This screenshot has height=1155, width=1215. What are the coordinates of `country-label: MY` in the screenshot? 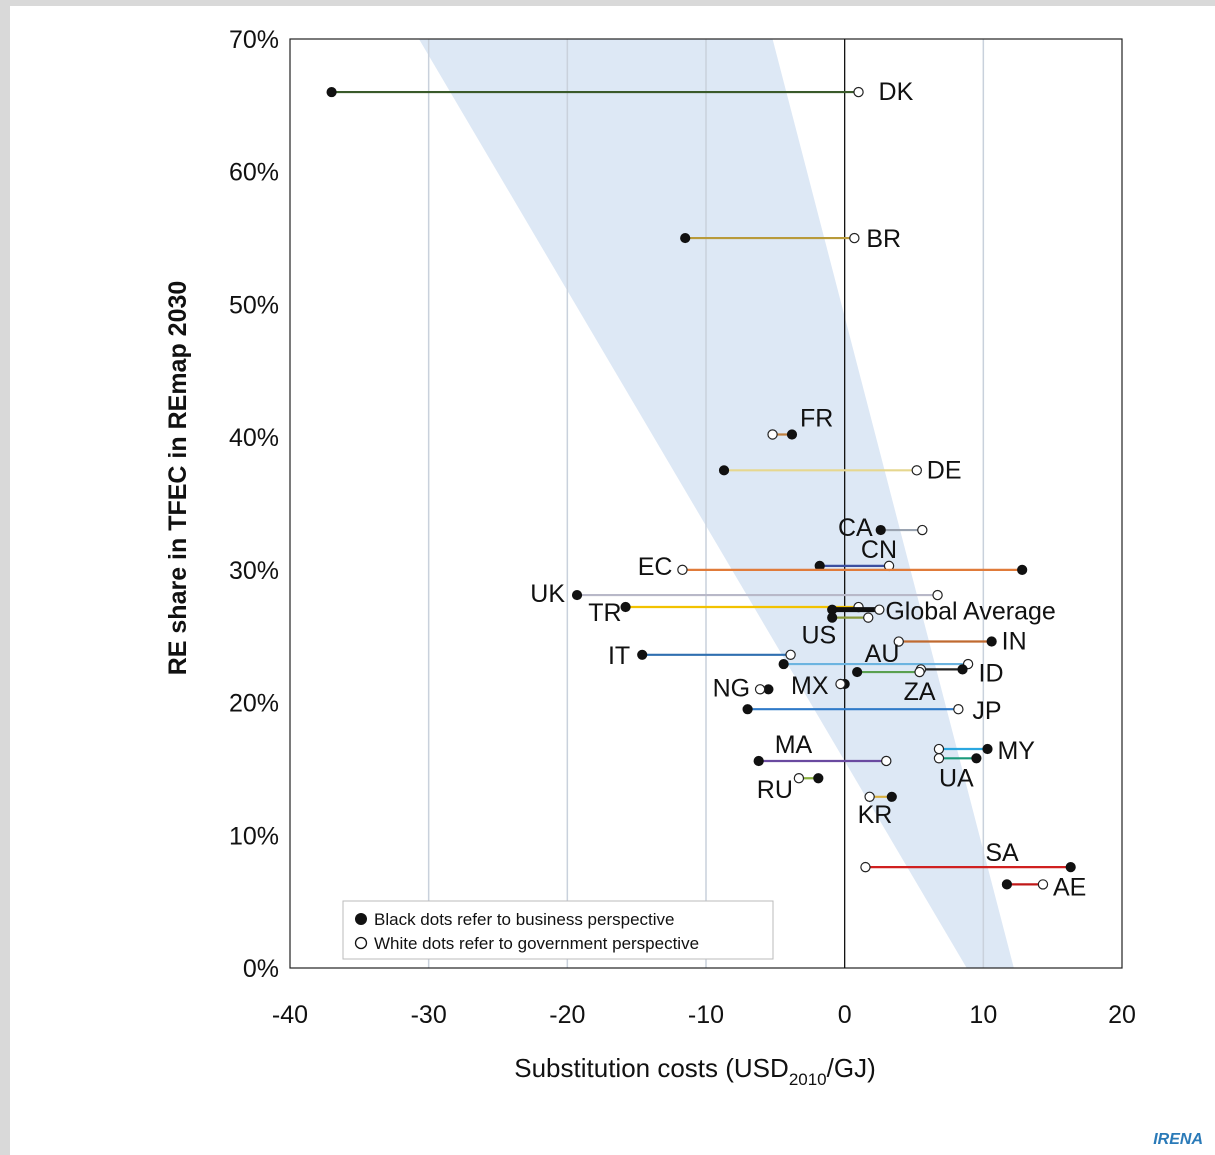 It's located at (1016, 751).